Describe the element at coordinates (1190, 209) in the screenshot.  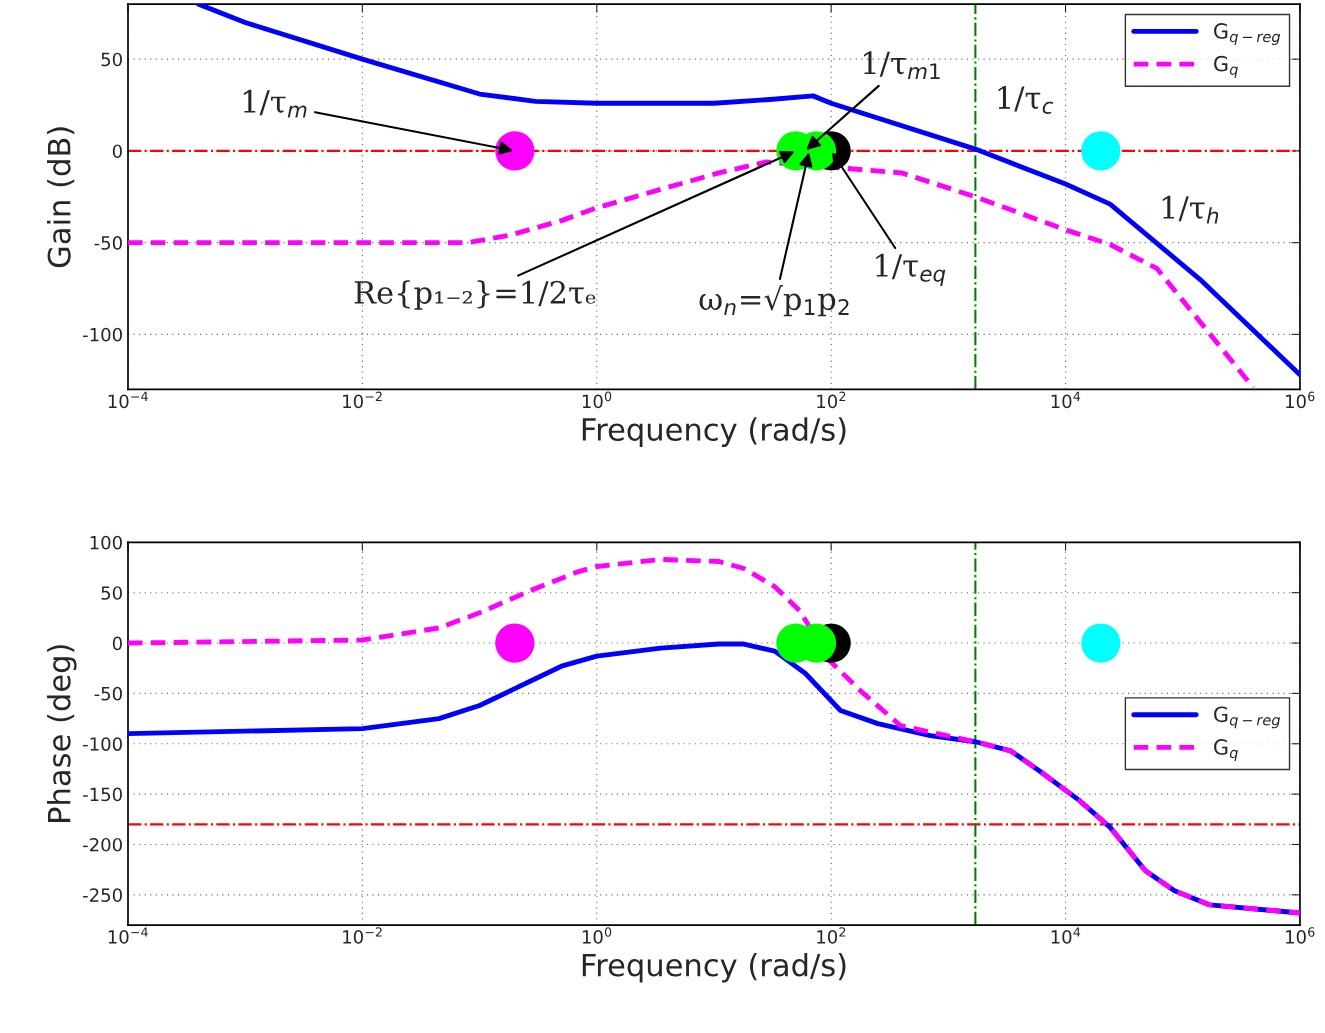
I see `annotation: 1/τ$_{h}$` at that location.